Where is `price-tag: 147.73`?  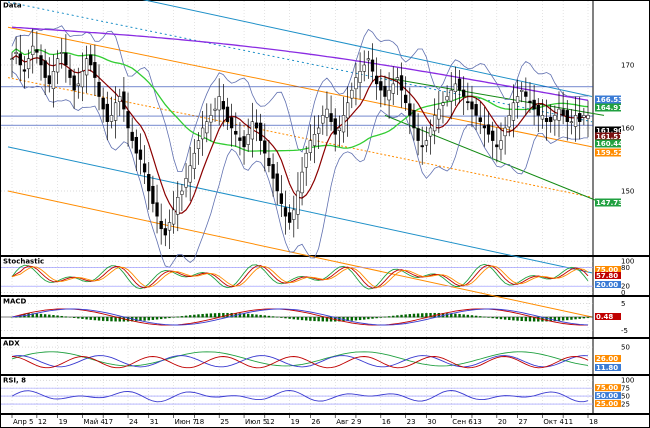
price-tag: 147.73 is located at coordinates (609, 203).